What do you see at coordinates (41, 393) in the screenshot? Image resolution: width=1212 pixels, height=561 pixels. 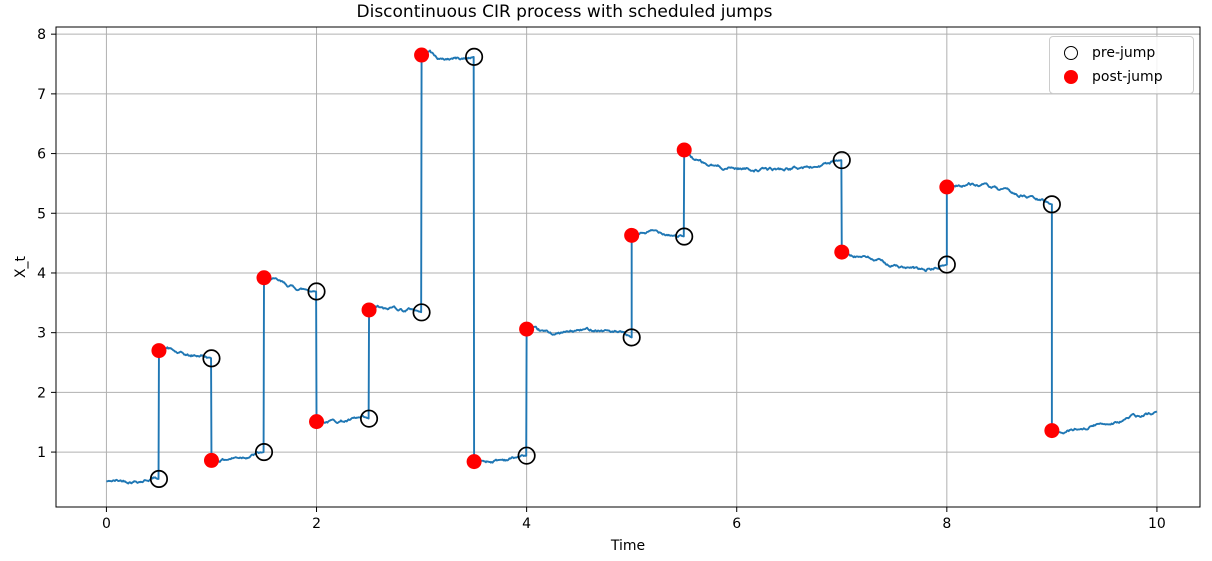 I see `y-tick-label: 2` at bounding box center [41, 393].